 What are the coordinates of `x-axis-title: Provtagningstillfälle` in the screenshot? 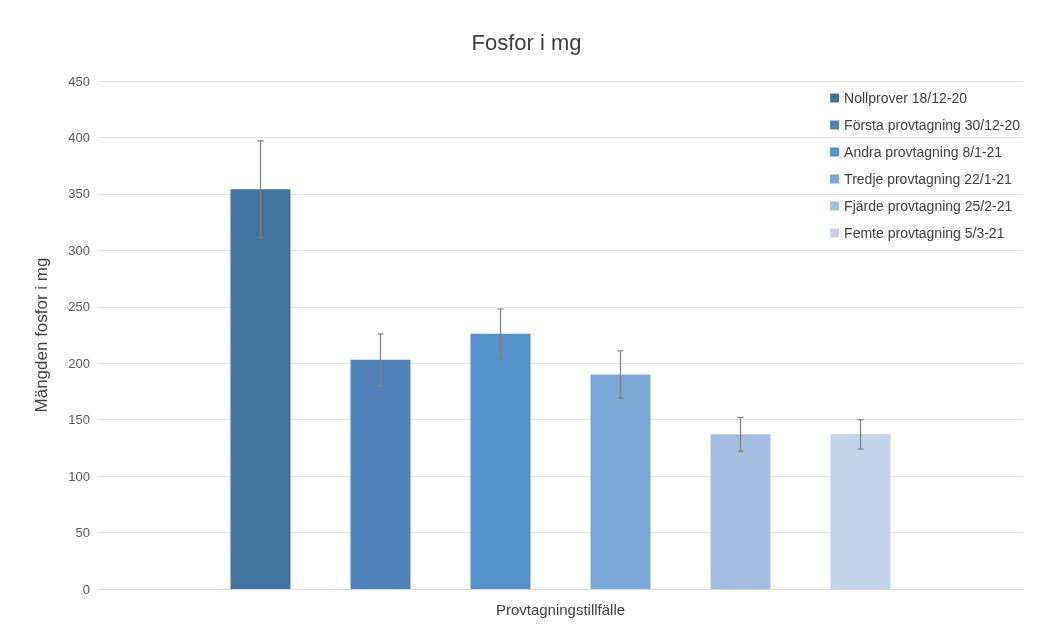 It's located at (560, 609).